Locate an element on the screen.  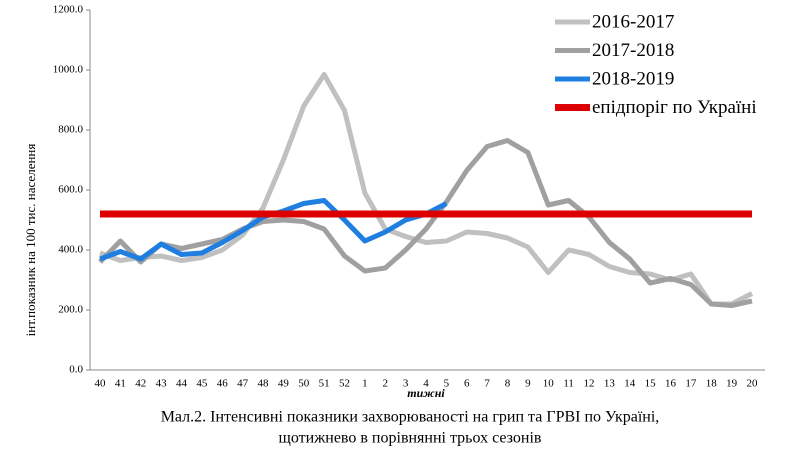
x-tick-label: 2 is located at coordinates (386, 384).